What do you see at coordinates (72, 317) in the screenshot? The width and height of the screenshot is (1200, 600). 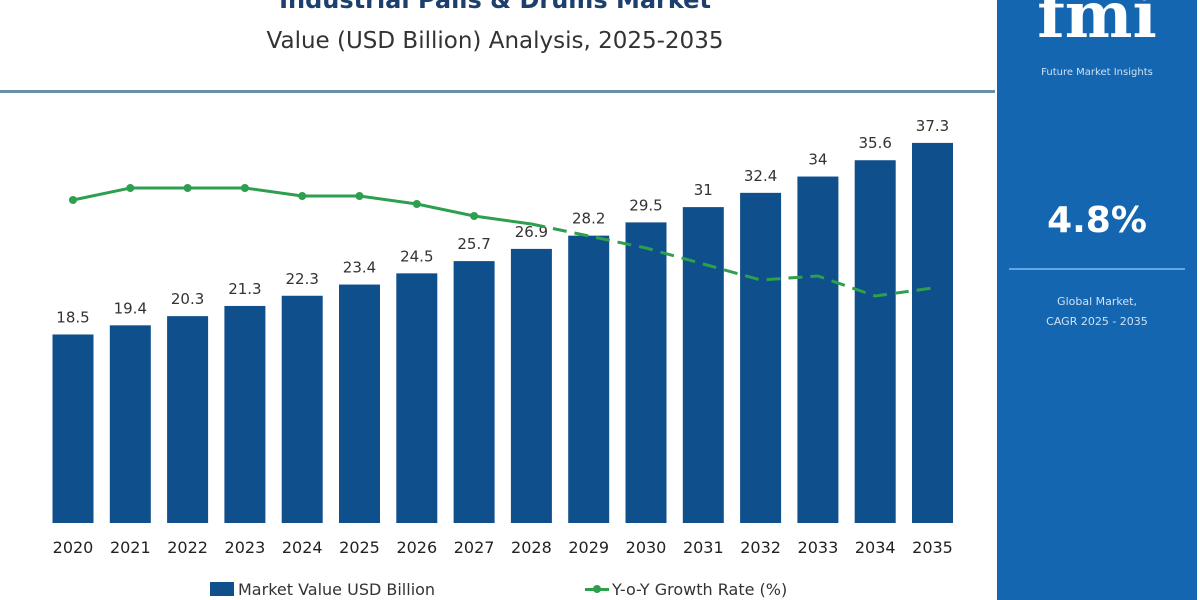 I see `bar-value-label: 18.5` at bounding box center [72, 317].